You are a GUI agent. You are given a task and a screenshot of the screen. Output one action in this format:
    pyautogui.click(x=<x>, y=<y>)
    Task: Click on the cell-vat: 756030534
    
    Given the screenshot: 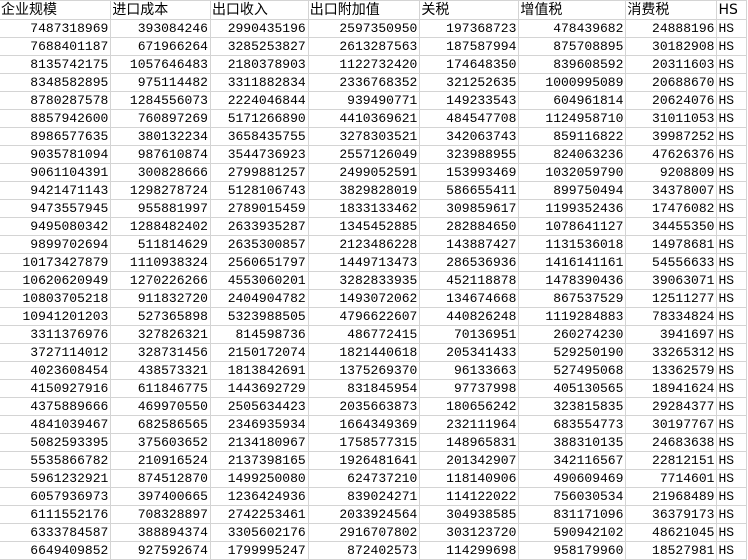 What is the action you would take?
    pyautogui.click(x=572, y=496)
    